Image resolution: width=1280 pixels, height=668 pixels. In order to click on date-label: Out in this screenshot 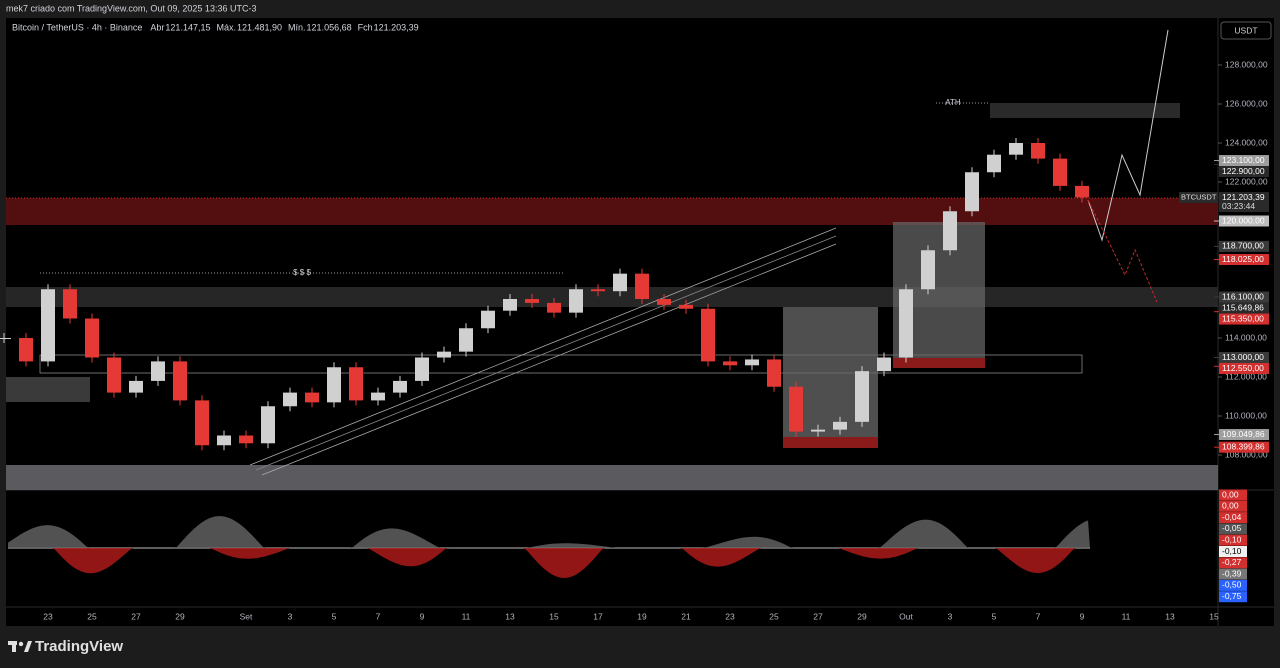, I will do `click(906, 616)`.